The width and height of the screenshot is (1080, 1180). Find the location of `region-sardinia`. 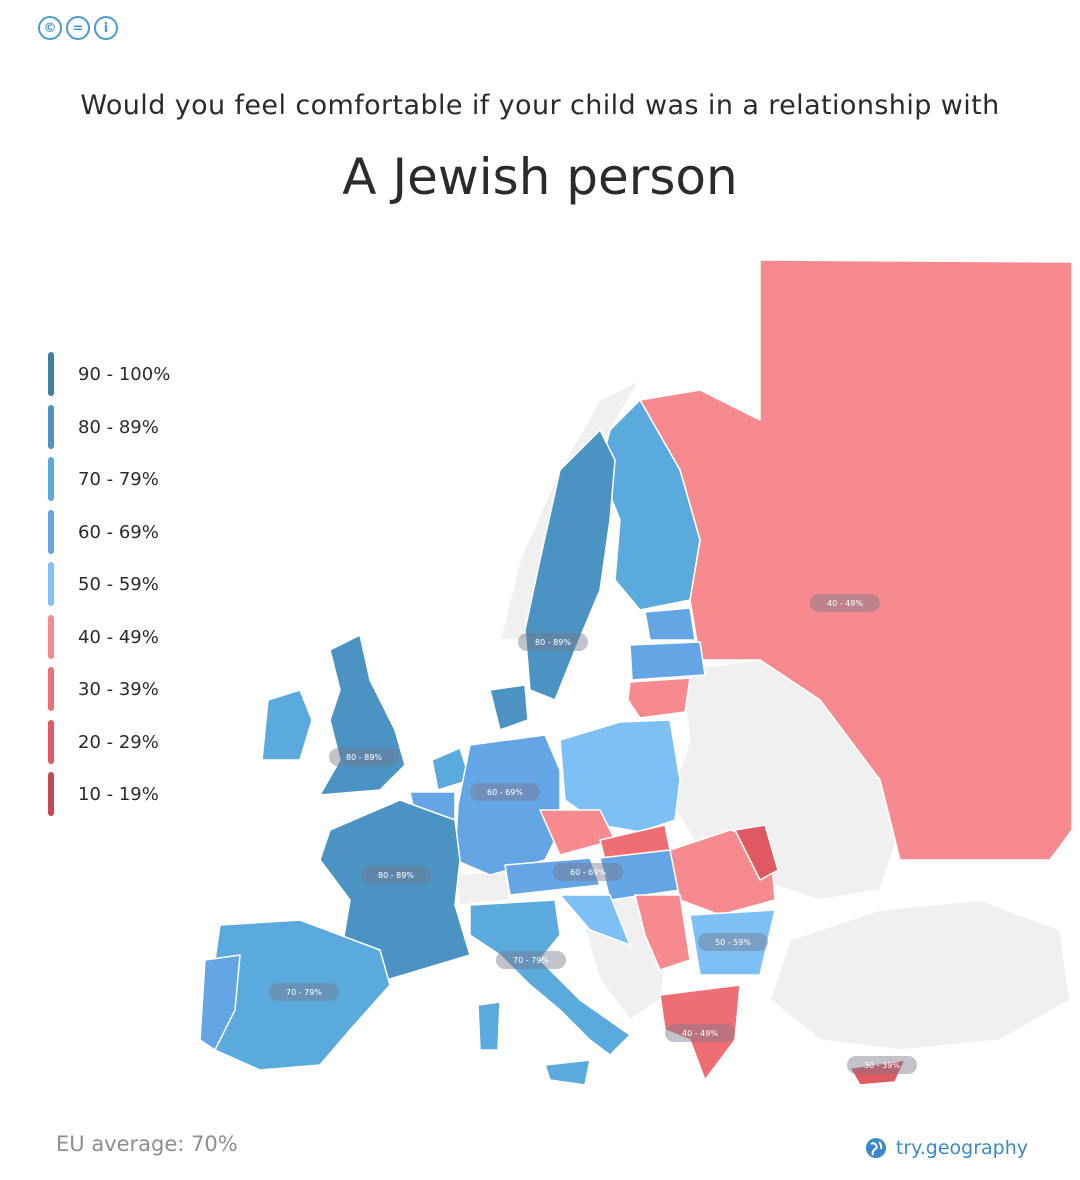

region-sardinia is located at coordinates (489, 1026).